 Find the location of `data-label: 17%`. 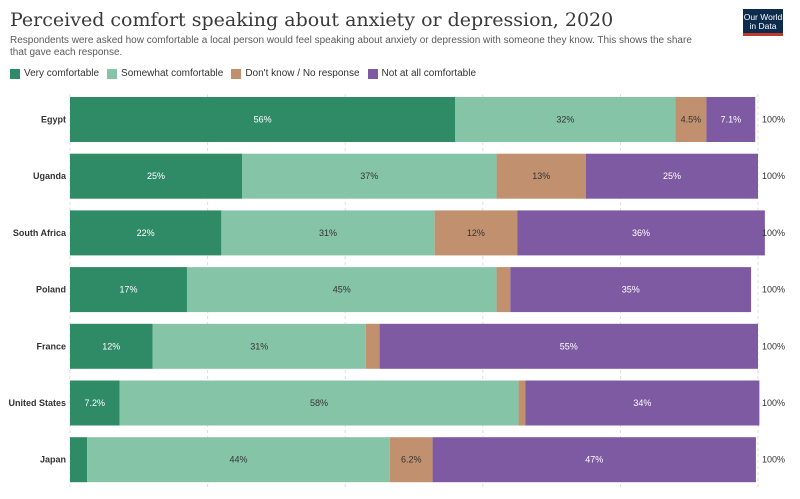

data-label: 17% is located at coordinates (128, 290).